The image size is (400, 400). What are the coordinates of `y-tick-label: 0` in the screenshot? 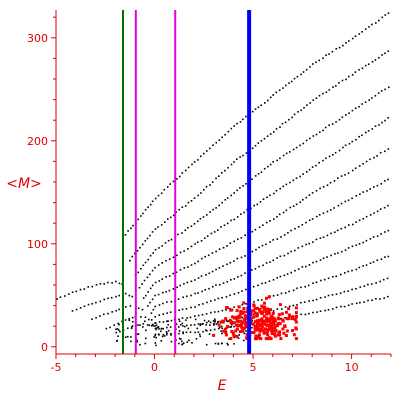 It's located at (44, 347).